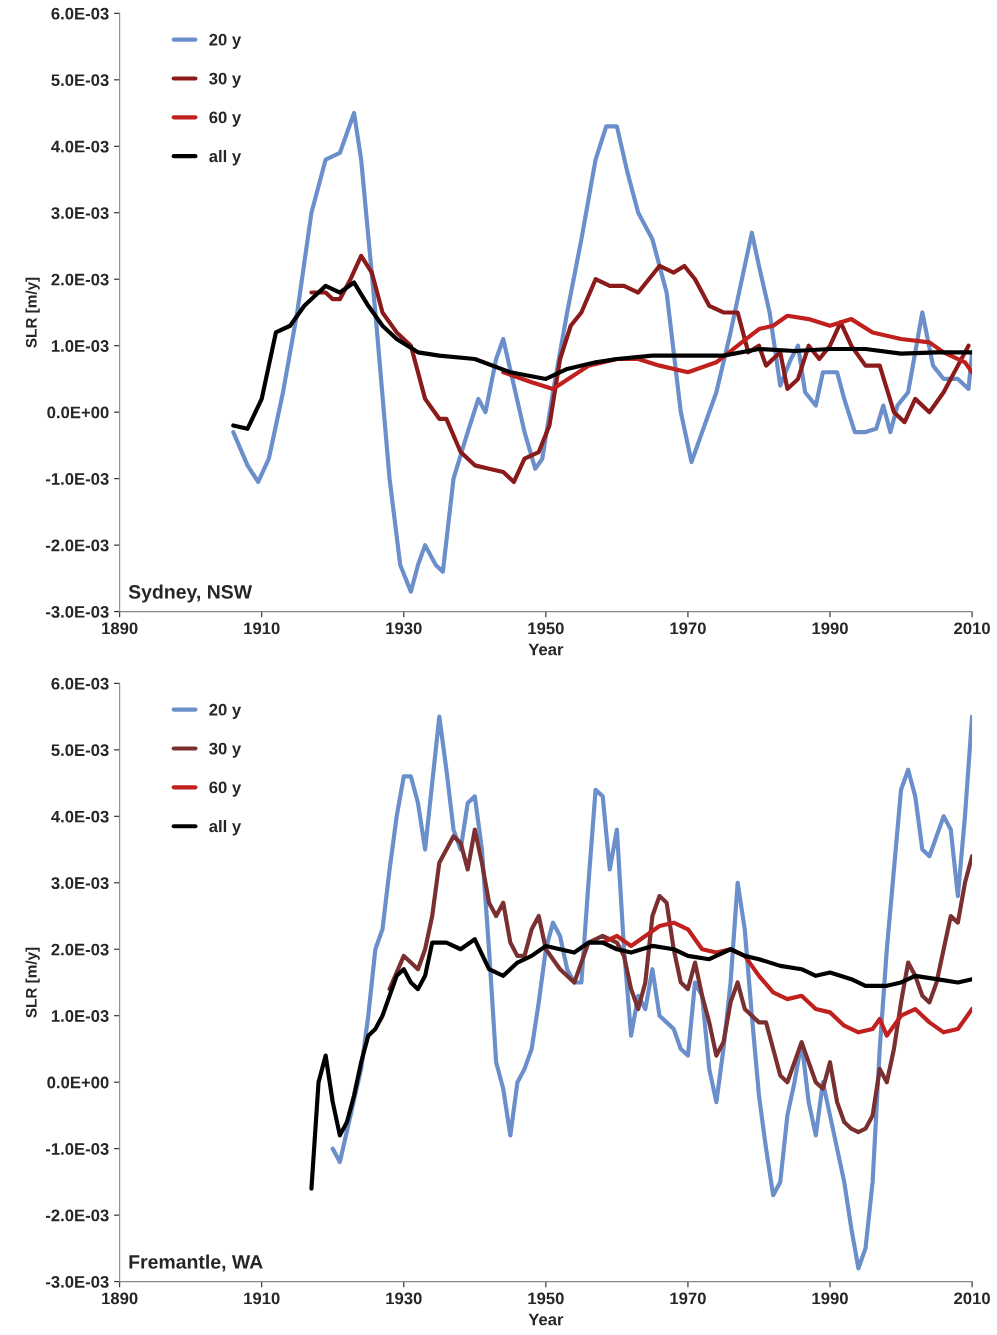 The width and height of the screenshot is (997, 1335). I want to click on annotation: Sydney, NSW, so click(190, 593).